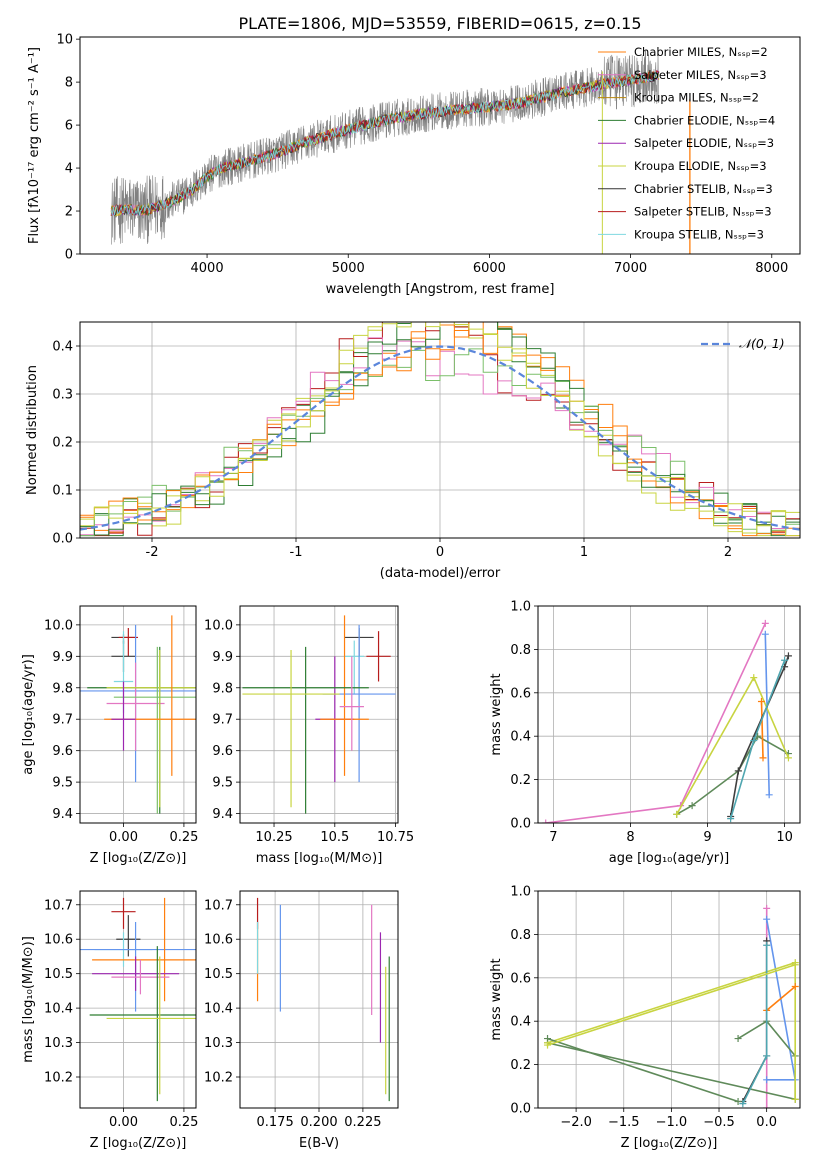 The height and width of the screenshot is (1170, 819). I want to click on normal-curve, so click(440, 438).